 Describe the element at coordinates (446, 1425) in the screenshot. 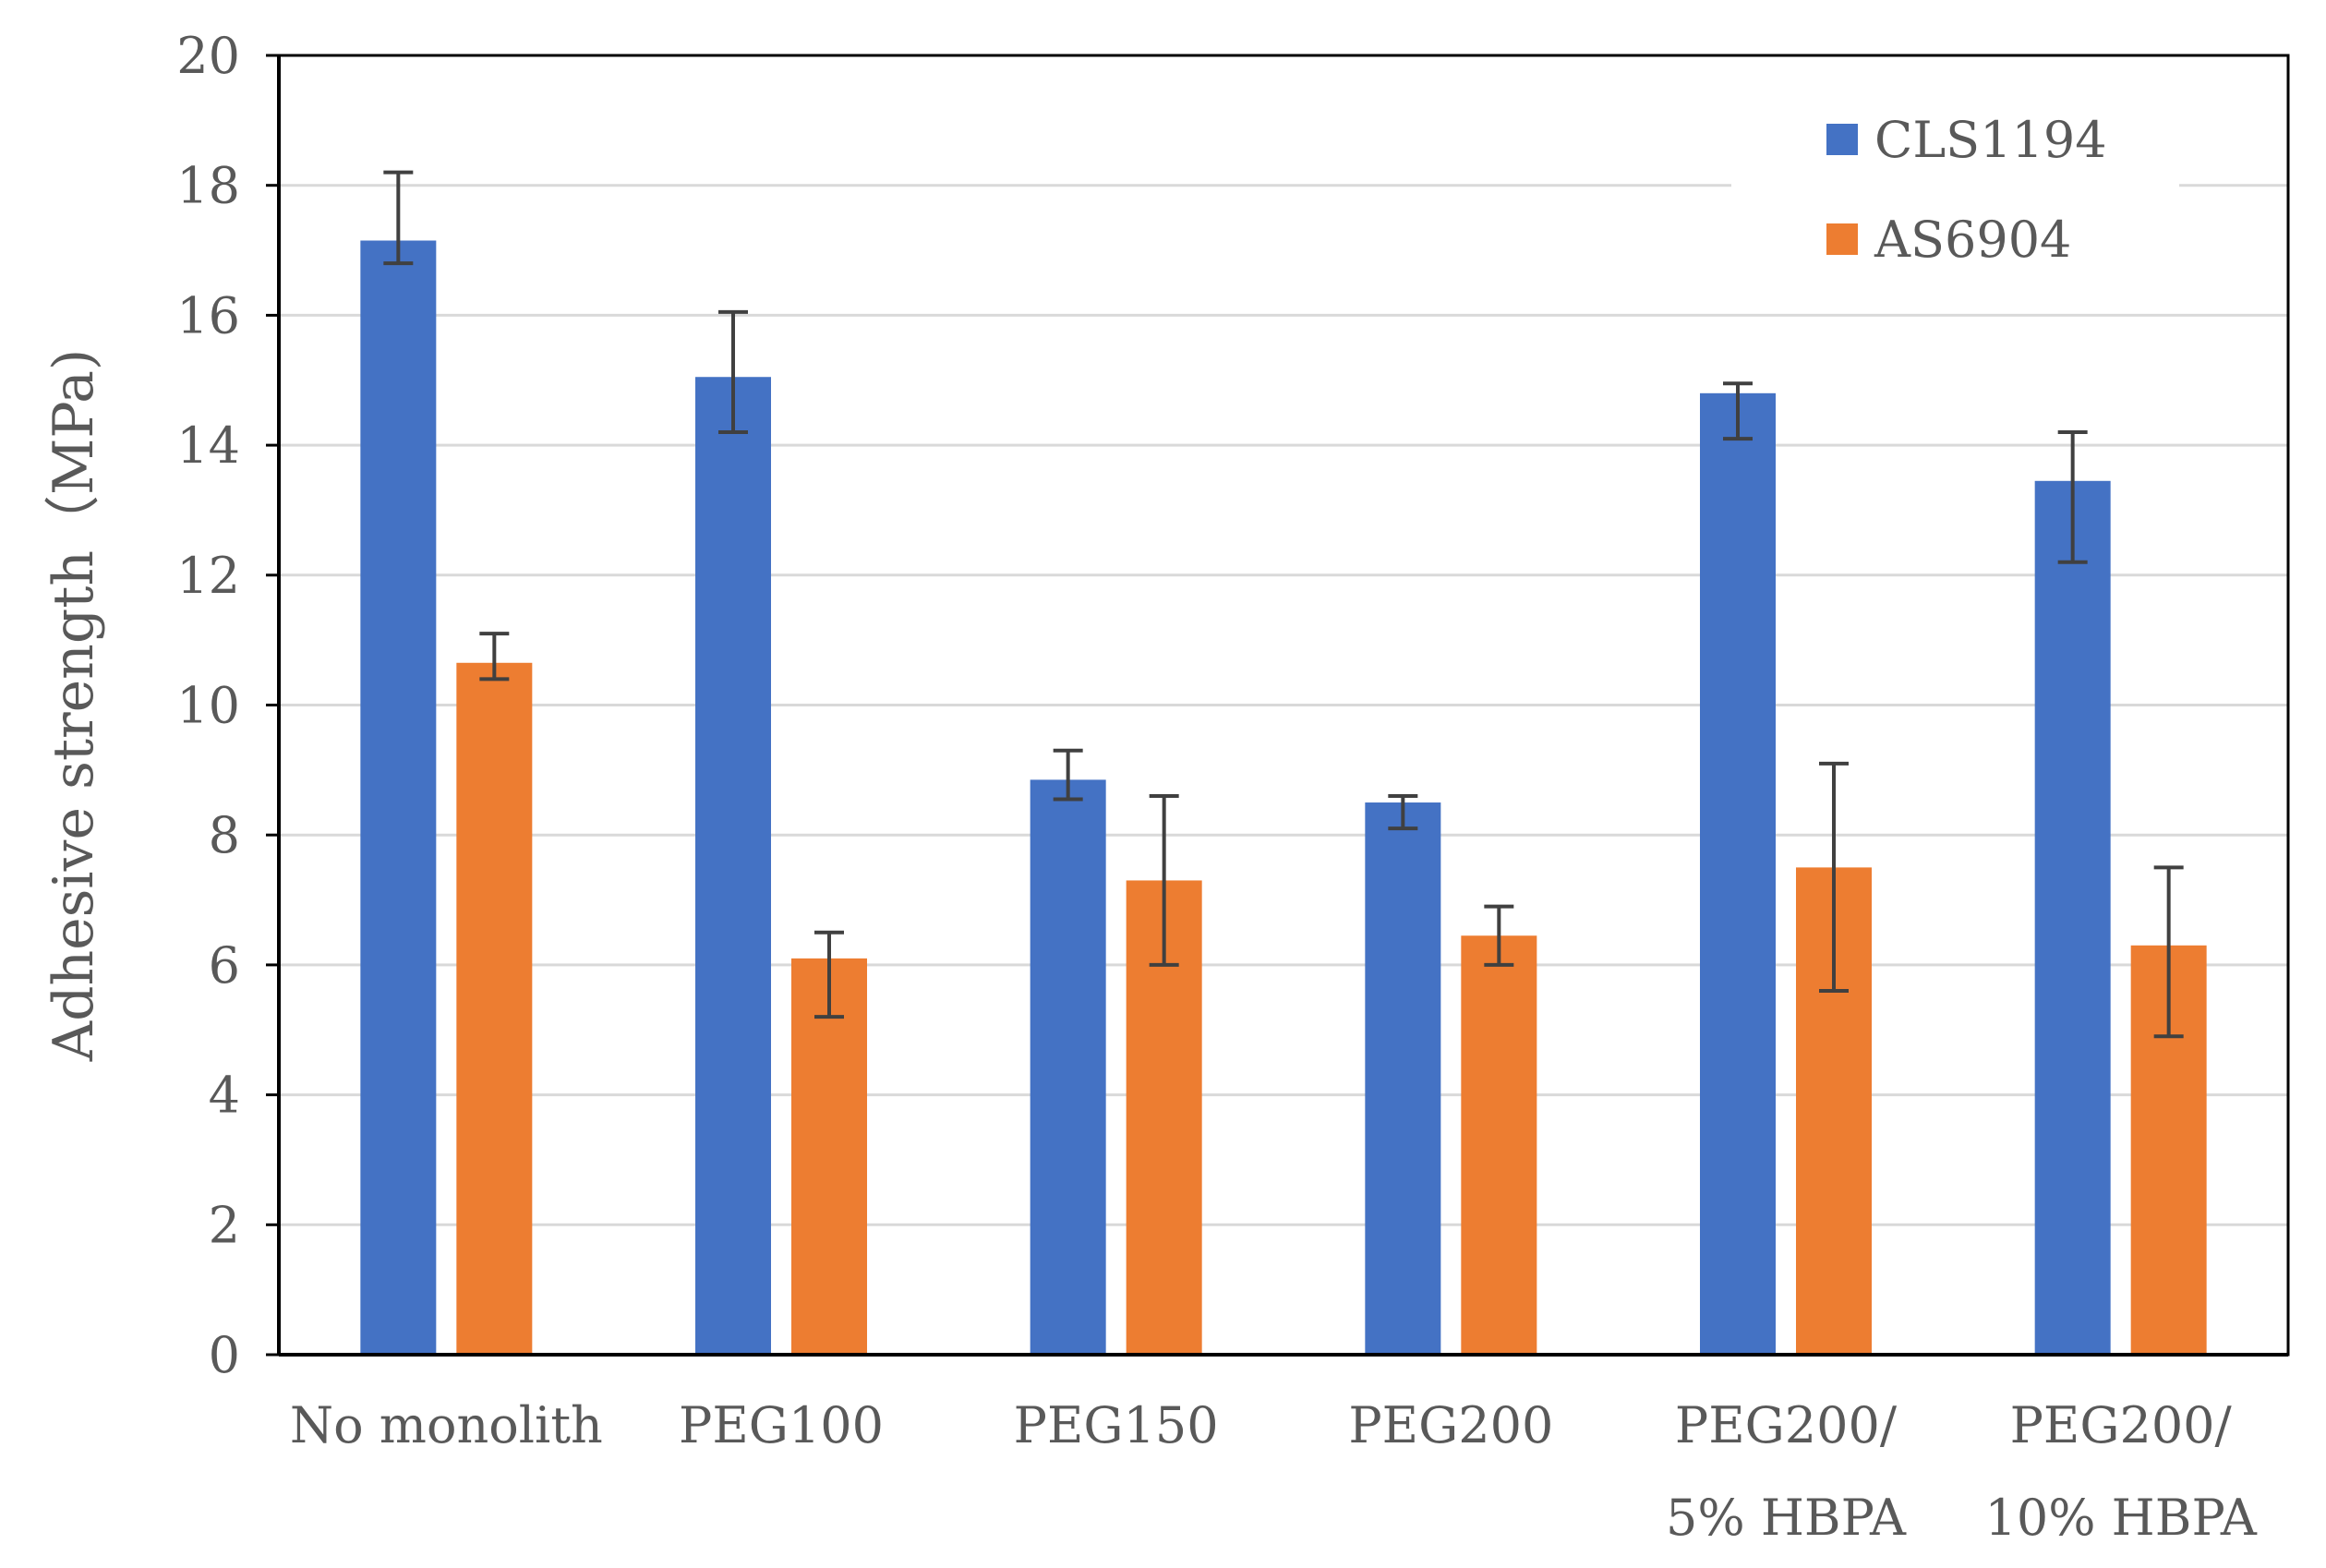

I see `x-tick-label: No monolith` at that location.